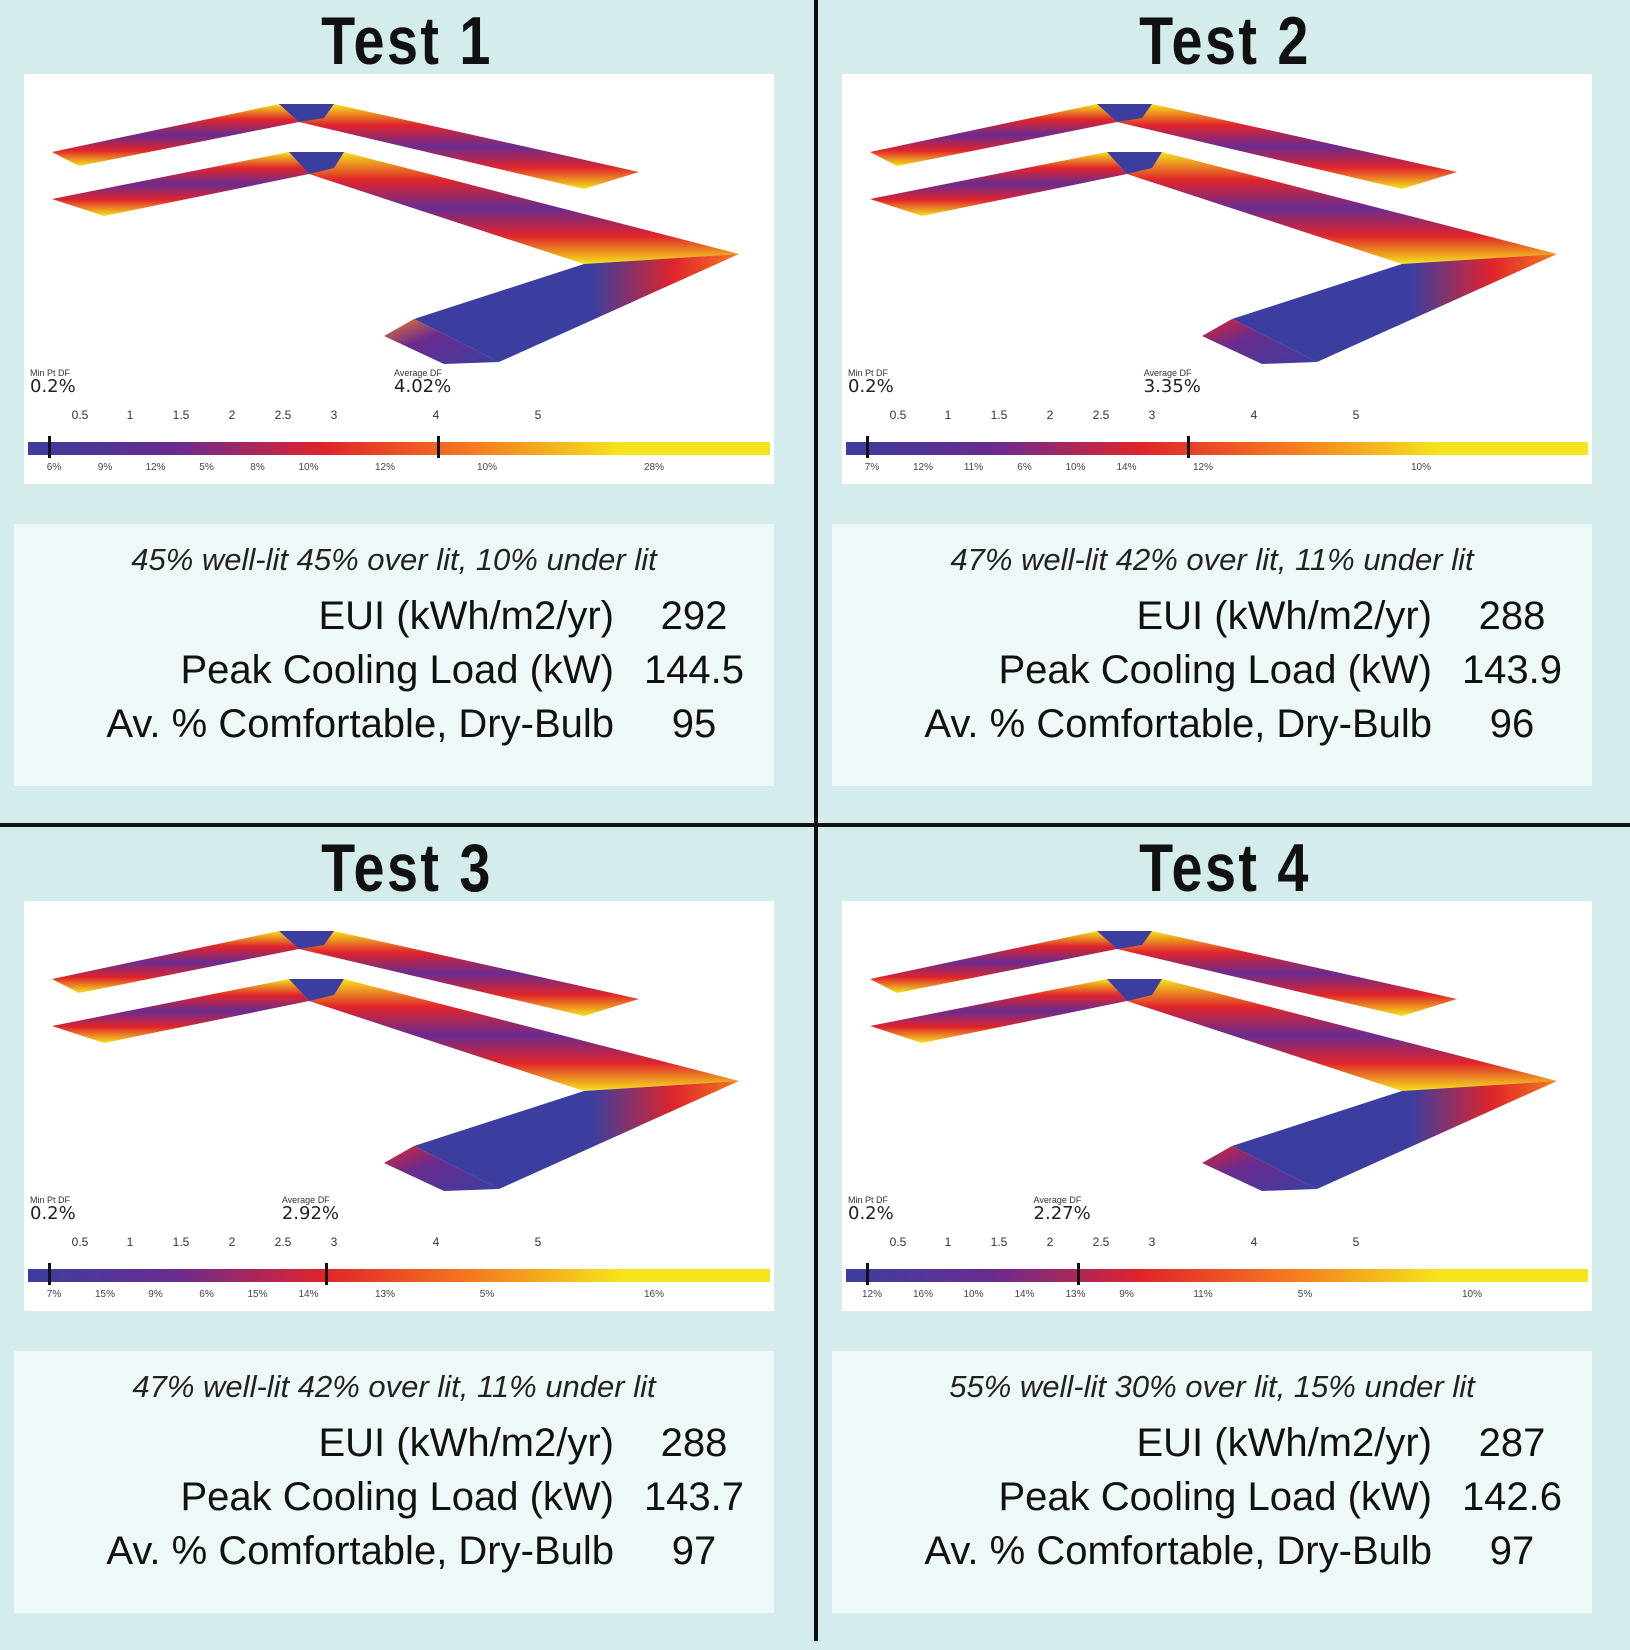  Describe the element at coordinates (394, 559) in the screenshot. I see `lighting-summary: 45% well-lit 45% over lit, 10% under lit` at that location.